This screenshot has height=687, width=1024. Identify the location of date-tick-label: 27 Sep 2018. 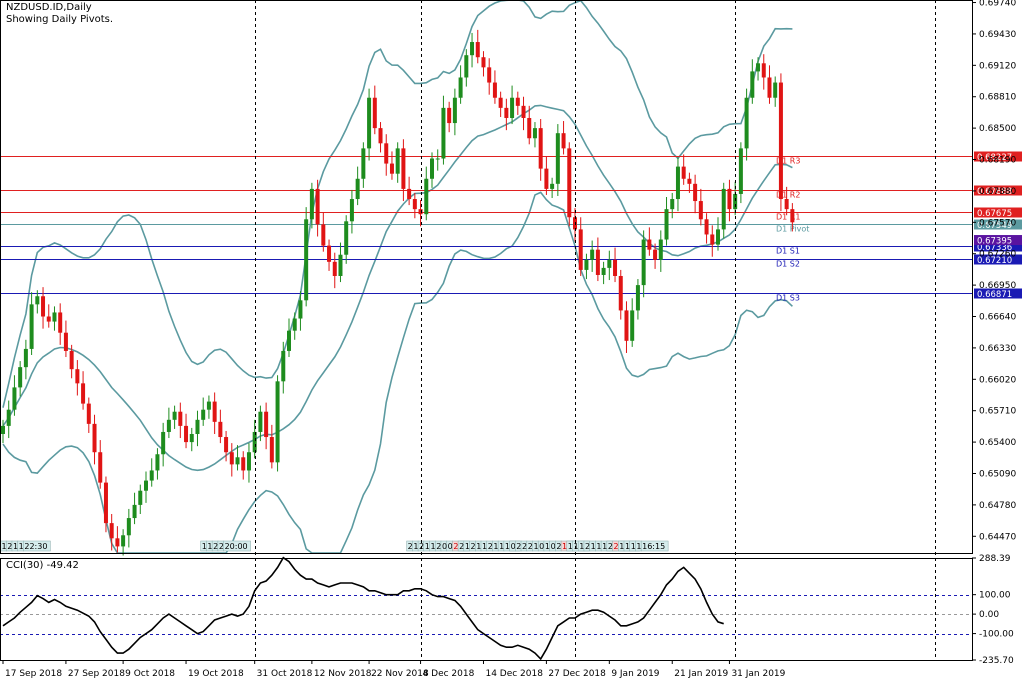
(96, 674).